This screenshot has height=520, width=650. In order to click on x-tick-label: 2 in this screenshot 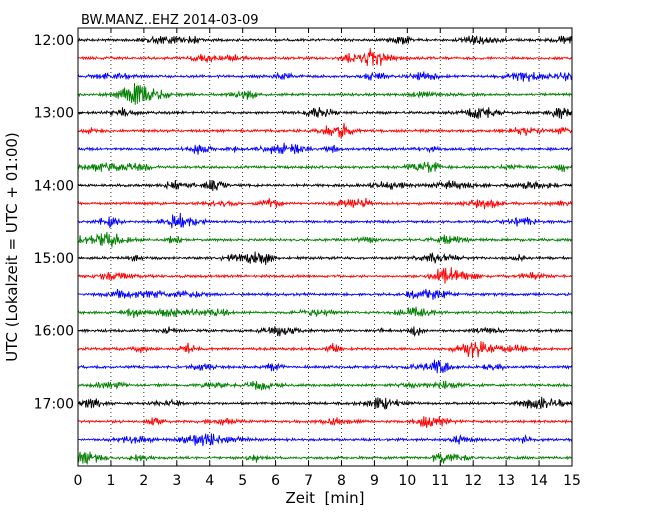, I will do `click(143, 481)`.